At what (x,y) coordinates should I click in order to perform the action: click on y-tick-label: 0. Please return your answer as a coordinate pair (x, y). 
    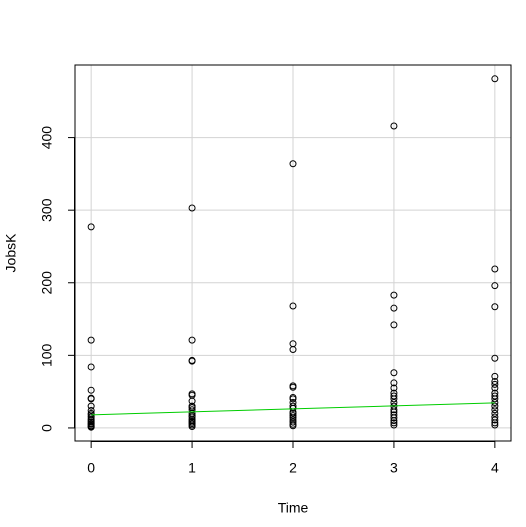
    Looking at the image, I should click on (47, 428).